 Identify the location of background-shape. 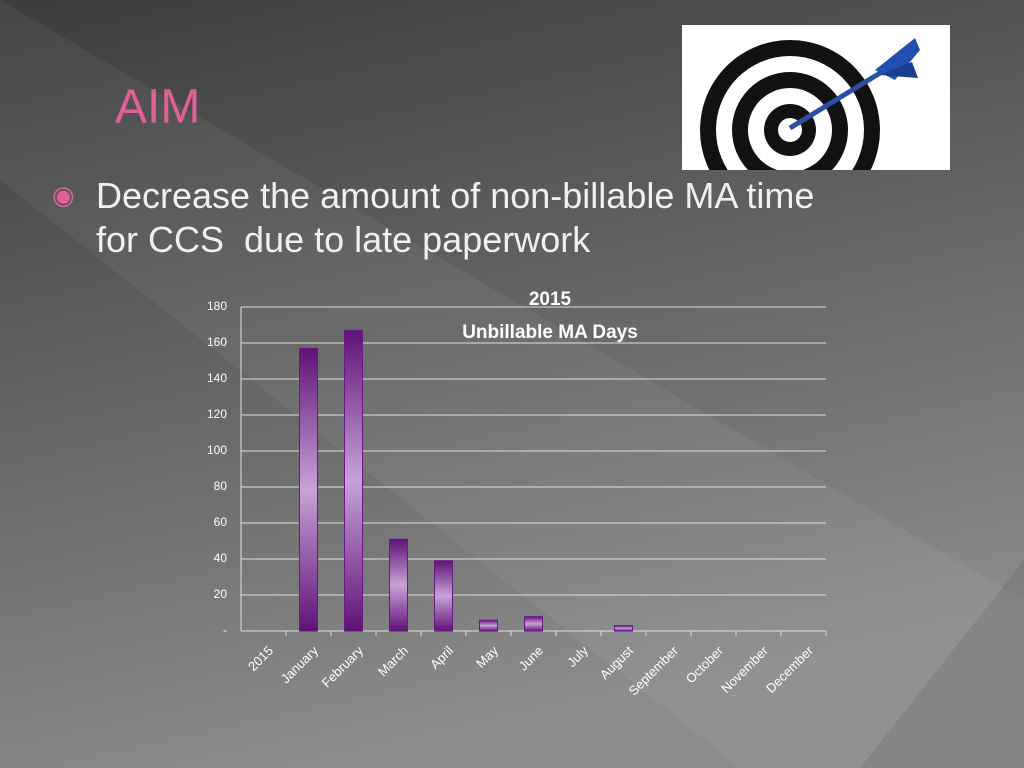
(942, 664).